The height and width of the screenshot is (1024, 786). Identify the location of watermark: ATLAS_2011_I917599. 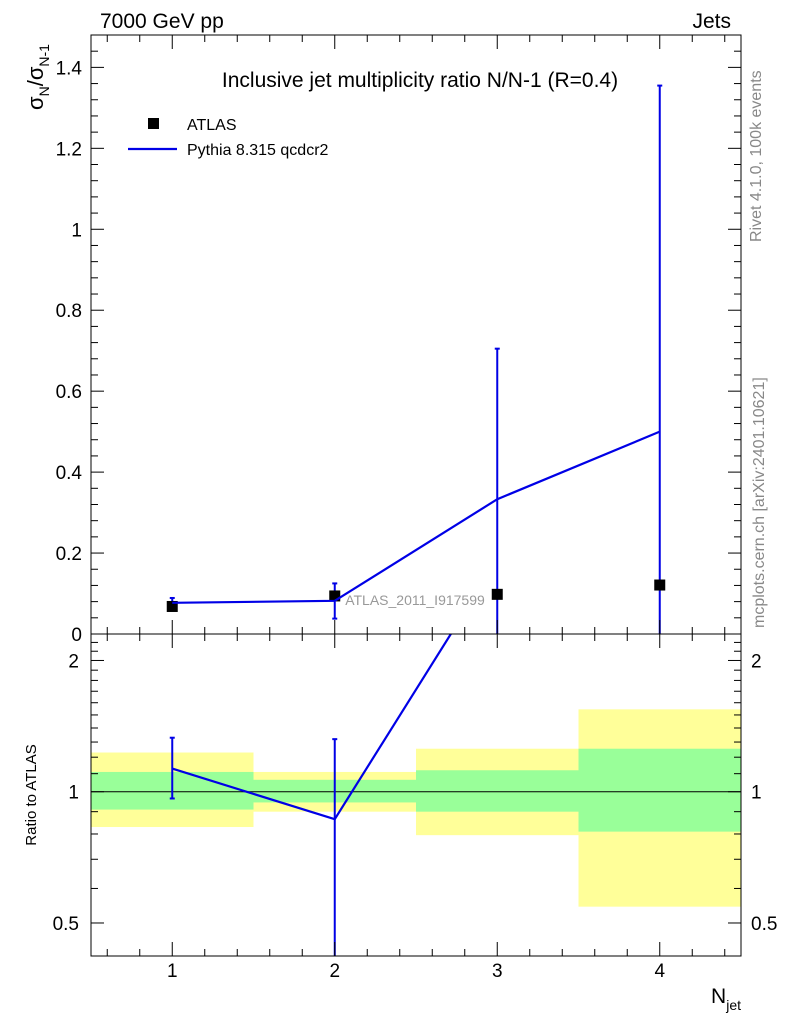
(415, 600).